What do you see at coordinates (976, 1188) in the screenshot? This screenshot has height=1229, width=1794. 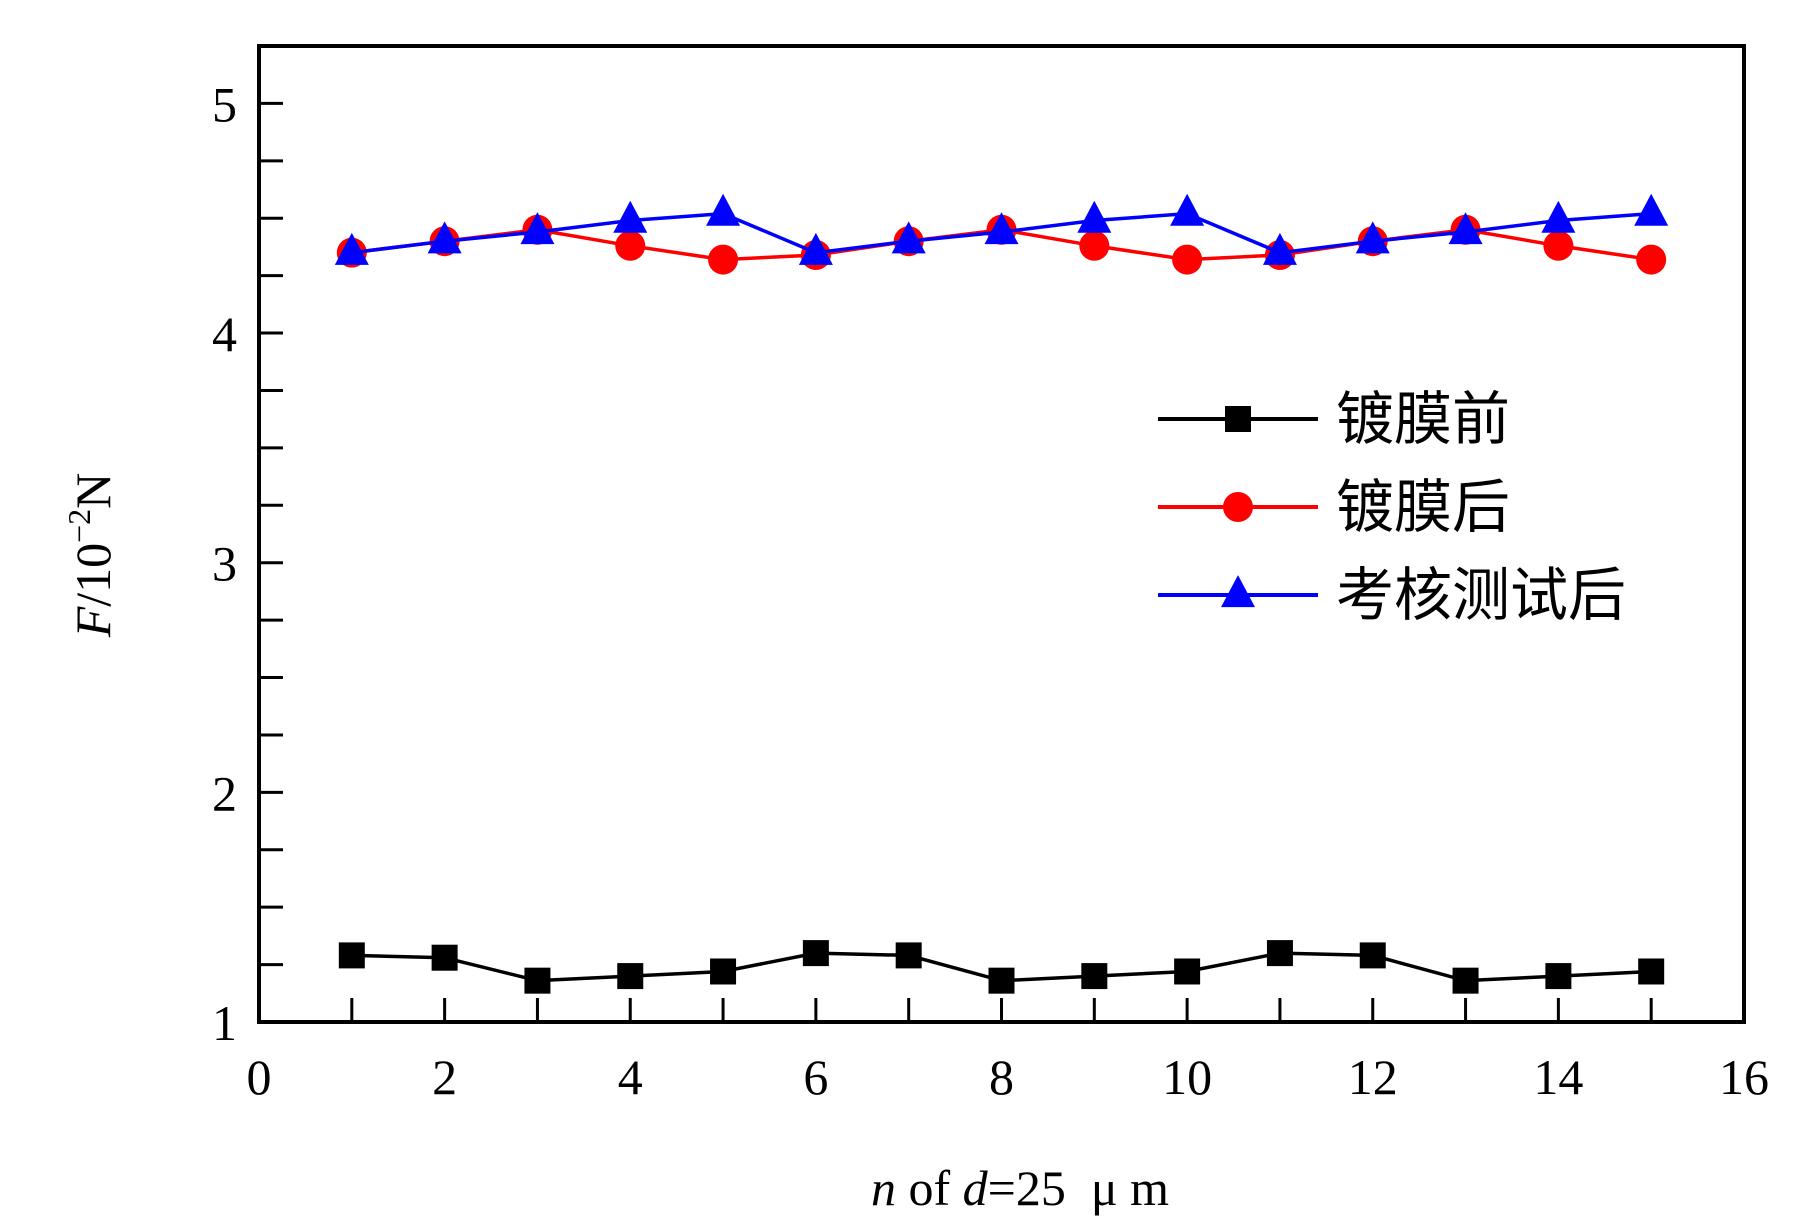 I see `x-axis-title-var2: d` at bounding box center [976, 1188].